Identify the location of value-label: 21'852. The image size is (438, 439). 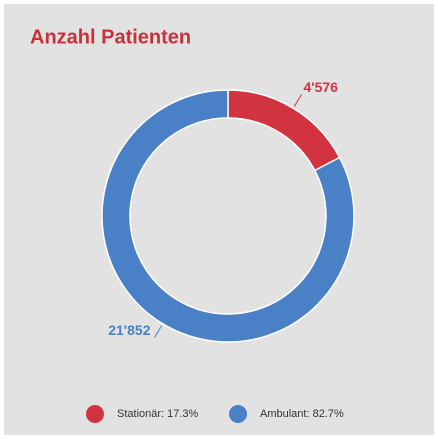
(129, 330).